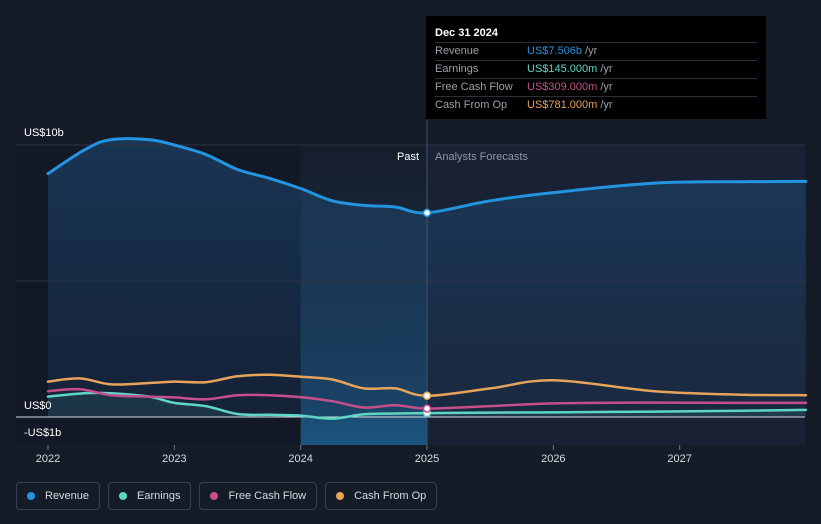  I want to click on free-cash-flow-line, so click(427, 398).